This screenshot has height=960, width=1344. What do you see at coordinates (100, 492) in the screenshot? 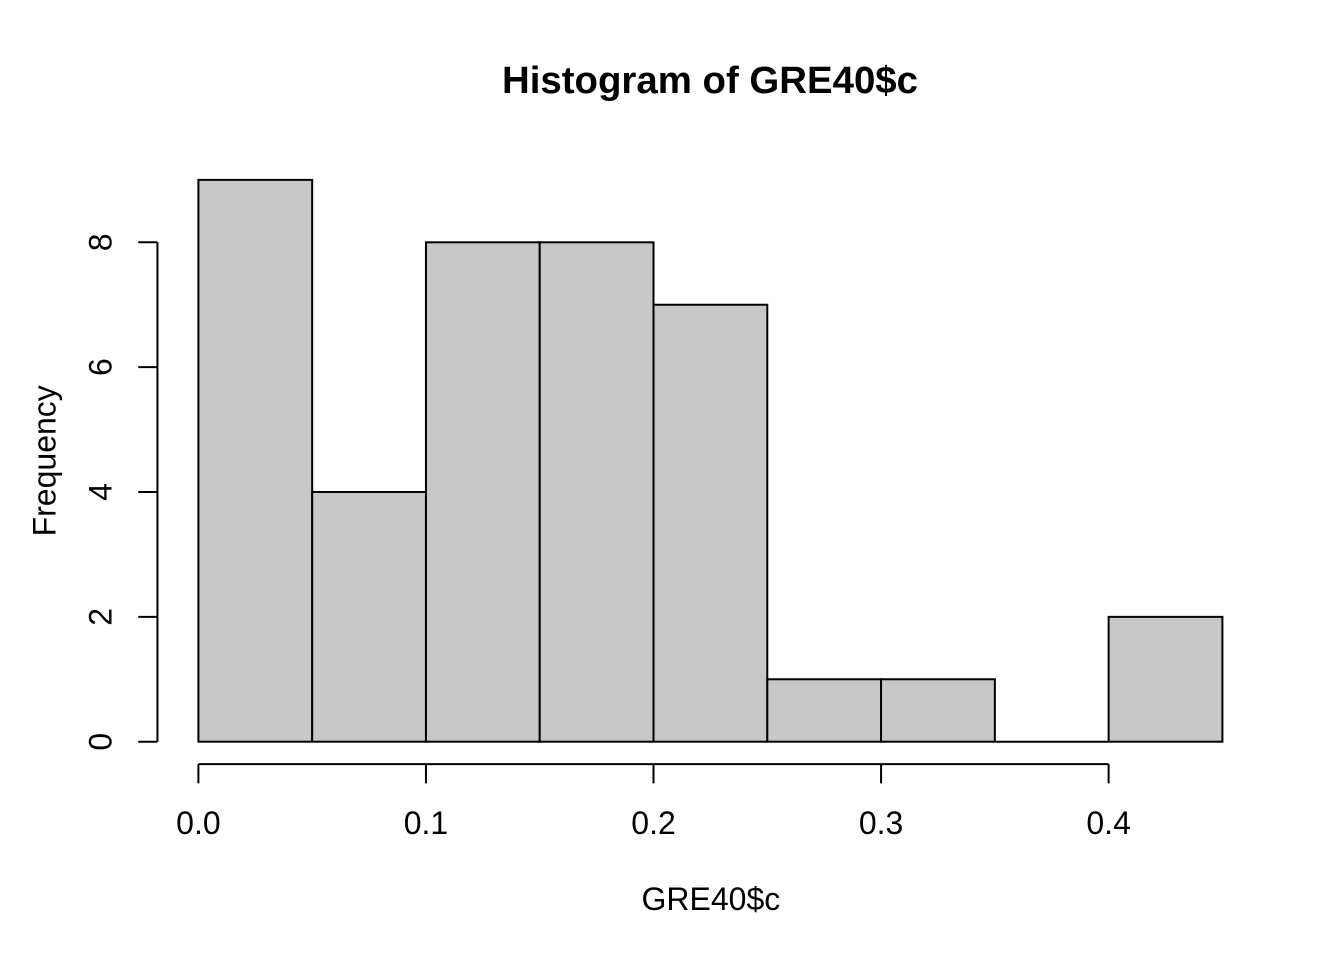
I see `svg-text: 4` at bounding box center [100, 492].